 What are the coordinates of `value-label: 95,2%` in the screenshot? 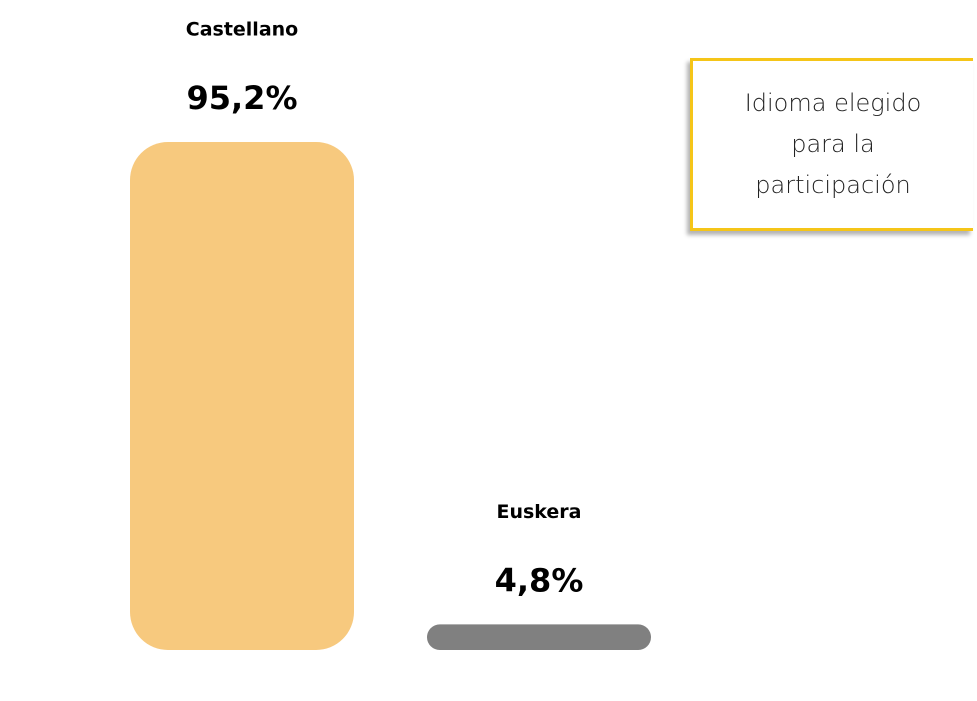 It's located at (241, 98).